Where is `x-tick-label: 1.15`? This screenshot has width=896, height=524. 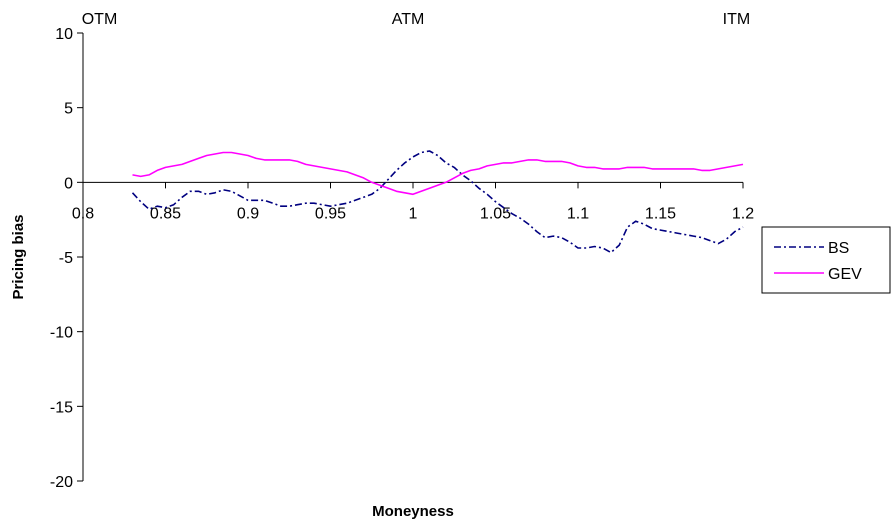 x-tick-label: 1.15 is located at coordinates (660, 213).